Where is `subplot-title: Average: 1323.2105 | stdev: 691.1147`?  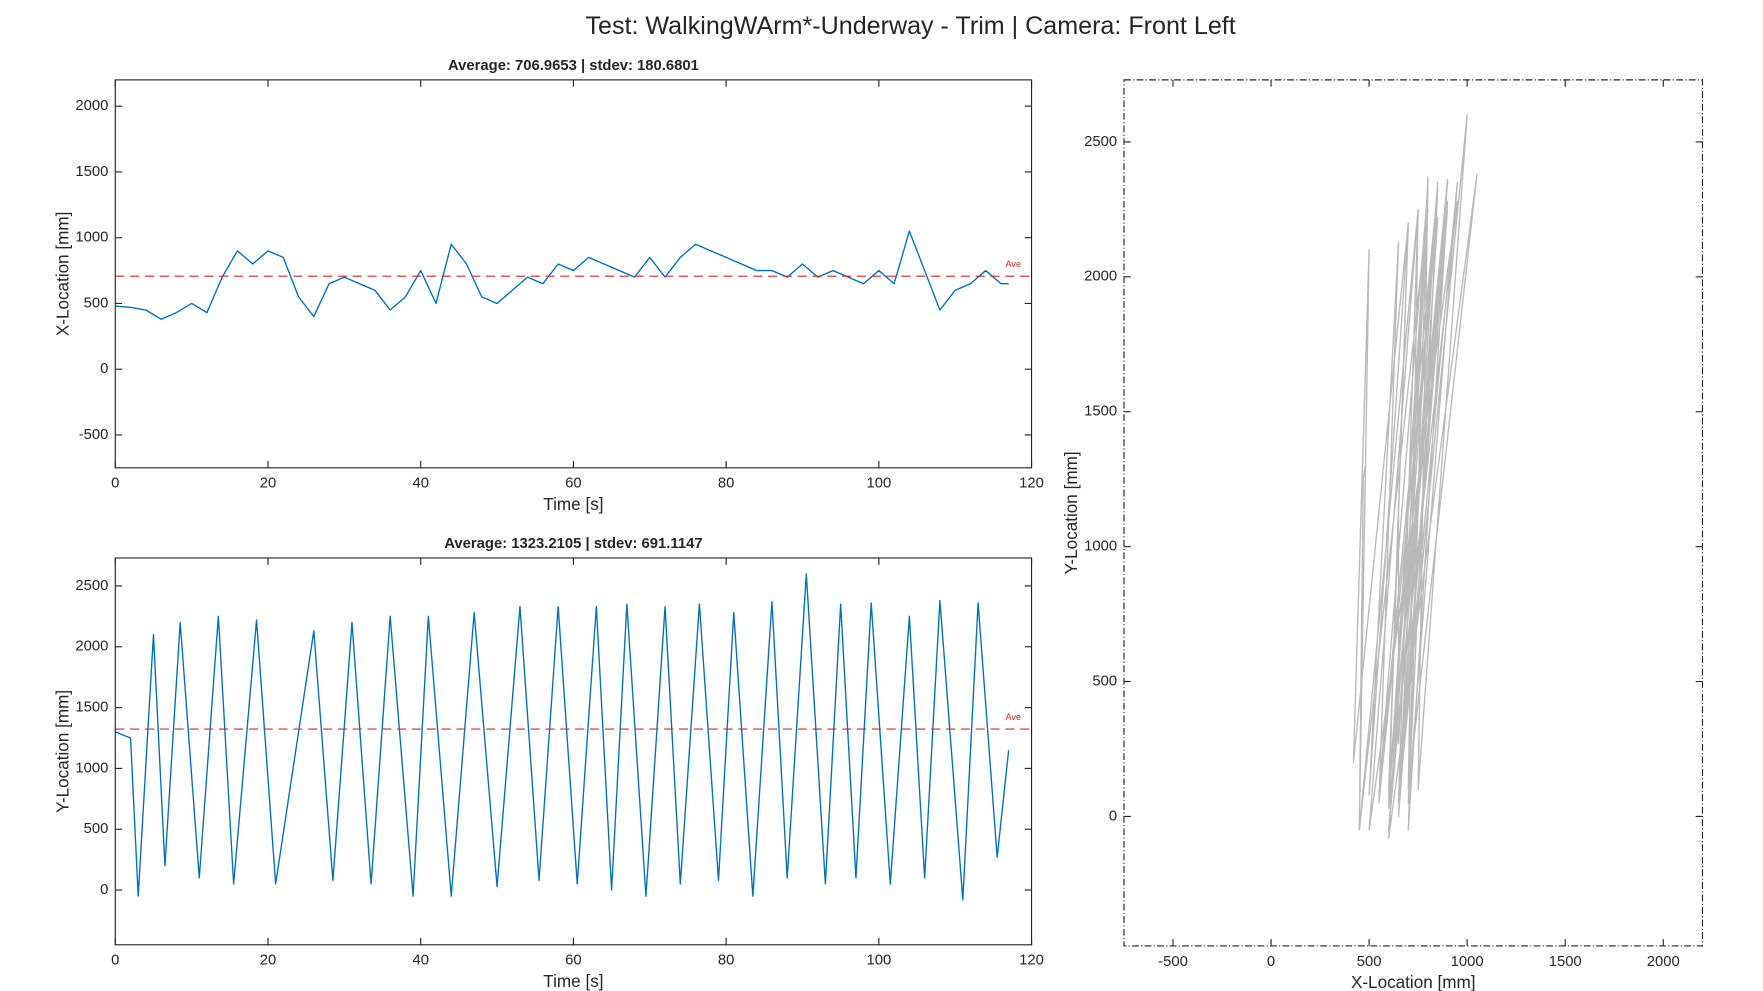 subplot-title: Average: 1323.2105 | stdev: 691.1147 is located at coordinates (573, 544).